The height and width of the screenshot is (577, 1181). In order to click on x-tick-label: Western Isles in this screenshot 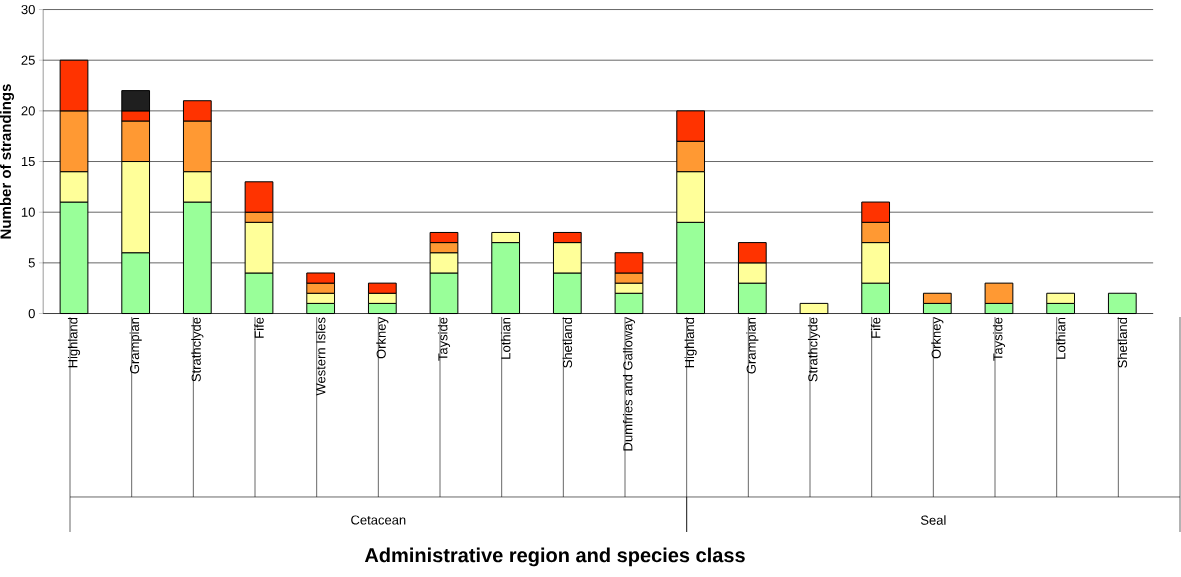, I will do `click(320, 356)`.